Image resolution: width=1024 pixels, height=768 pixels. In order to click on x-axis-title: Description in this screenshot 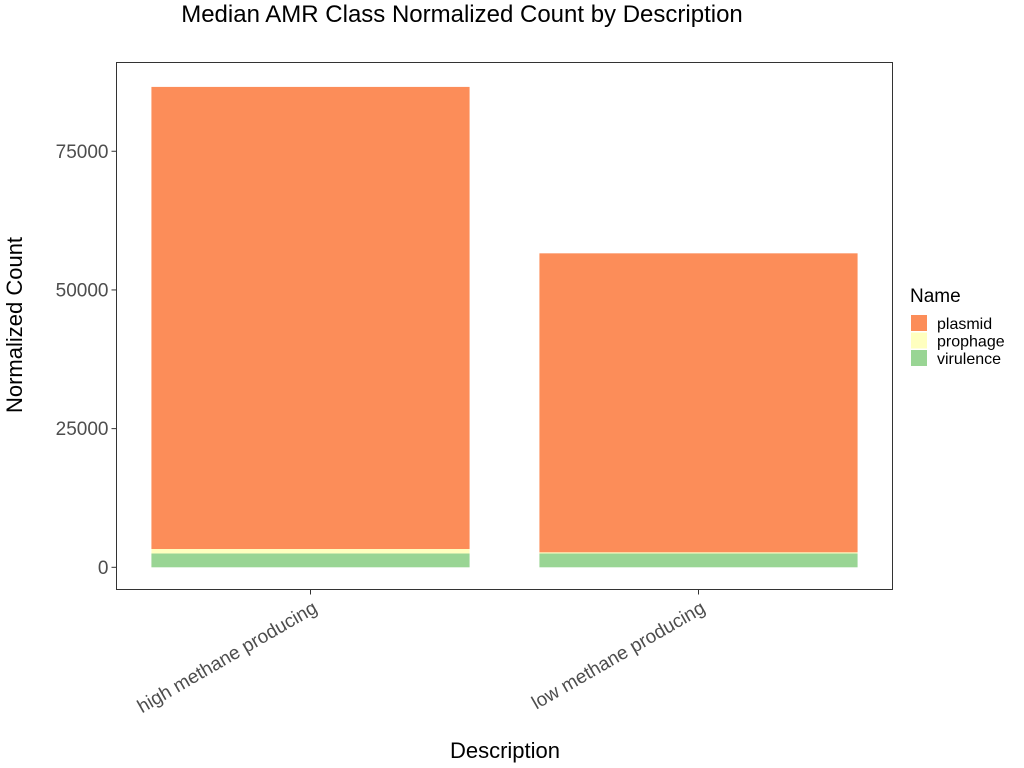, I will do `click(505, 750)`.